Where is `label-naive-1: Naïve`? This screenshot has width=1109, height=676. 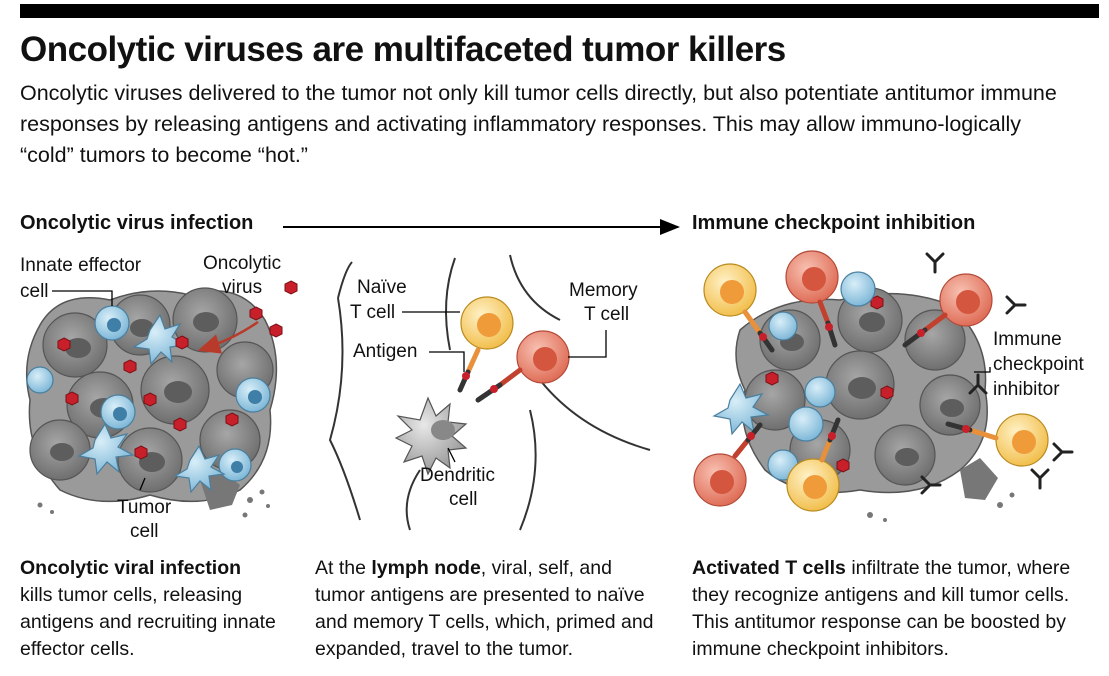
label-naive-1: Naïve is located at coordinates (382, 287).